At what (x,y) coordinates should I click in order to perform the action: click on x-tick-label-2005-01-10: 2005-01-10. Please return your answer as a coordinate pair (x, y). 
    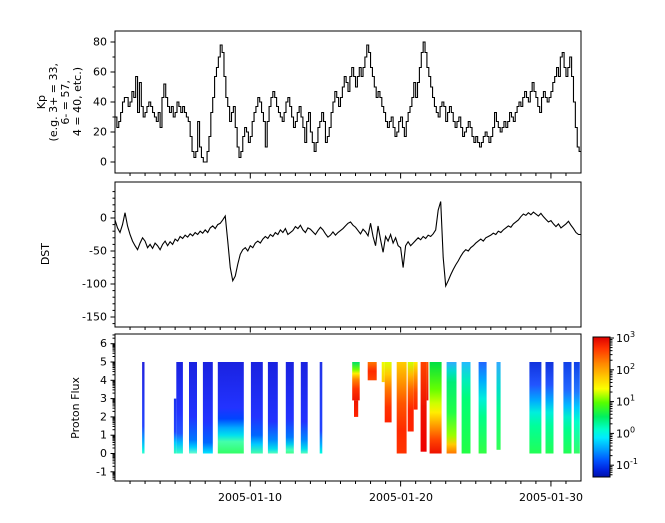
    Looking at the image, I should click on (250, 497).